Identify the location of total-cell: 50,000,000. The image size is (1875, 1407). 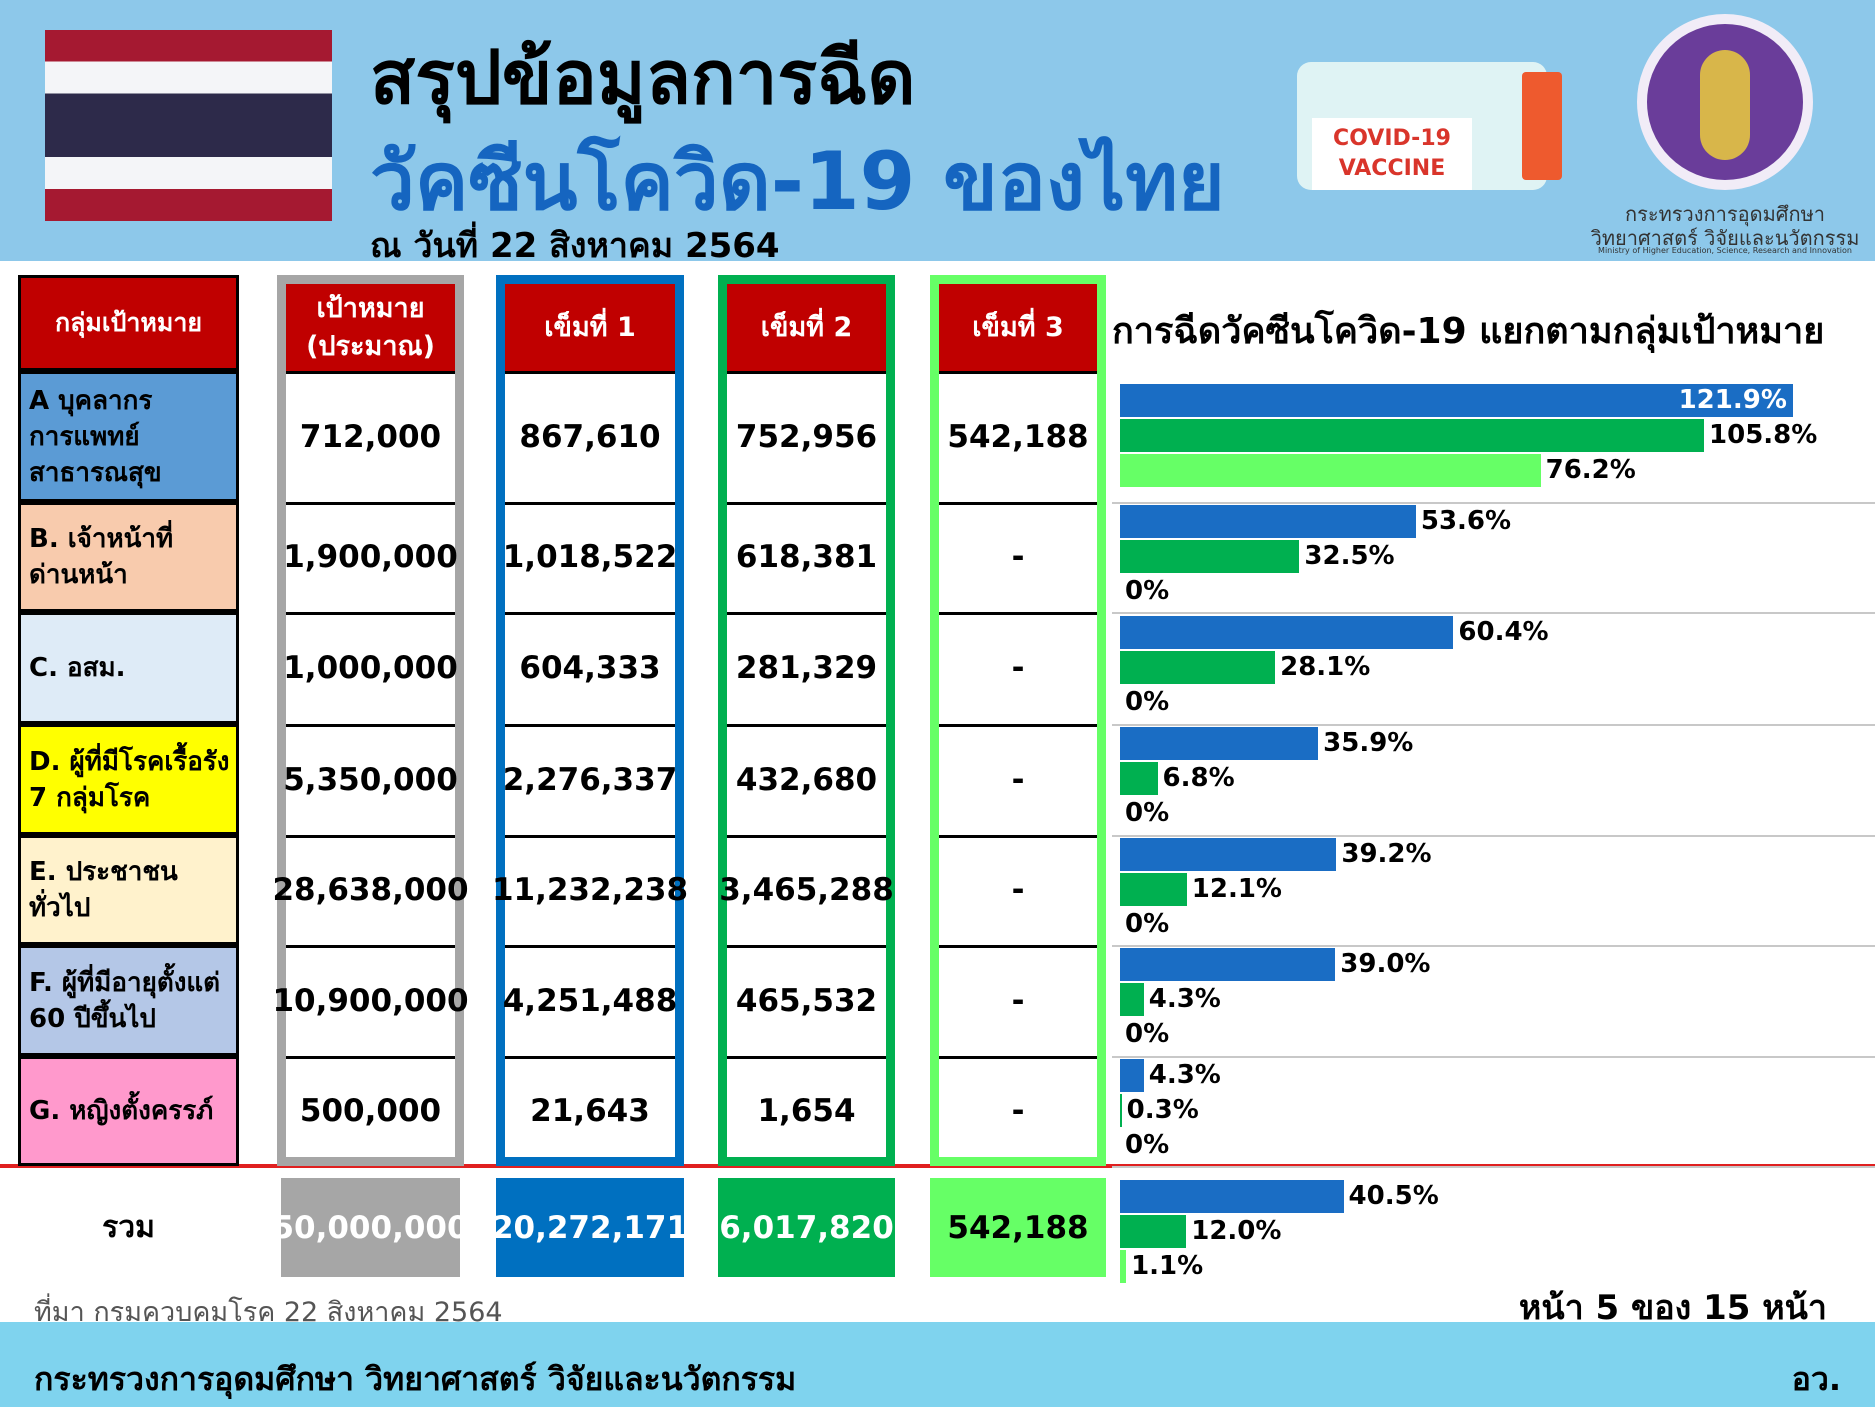
(370, 1227).